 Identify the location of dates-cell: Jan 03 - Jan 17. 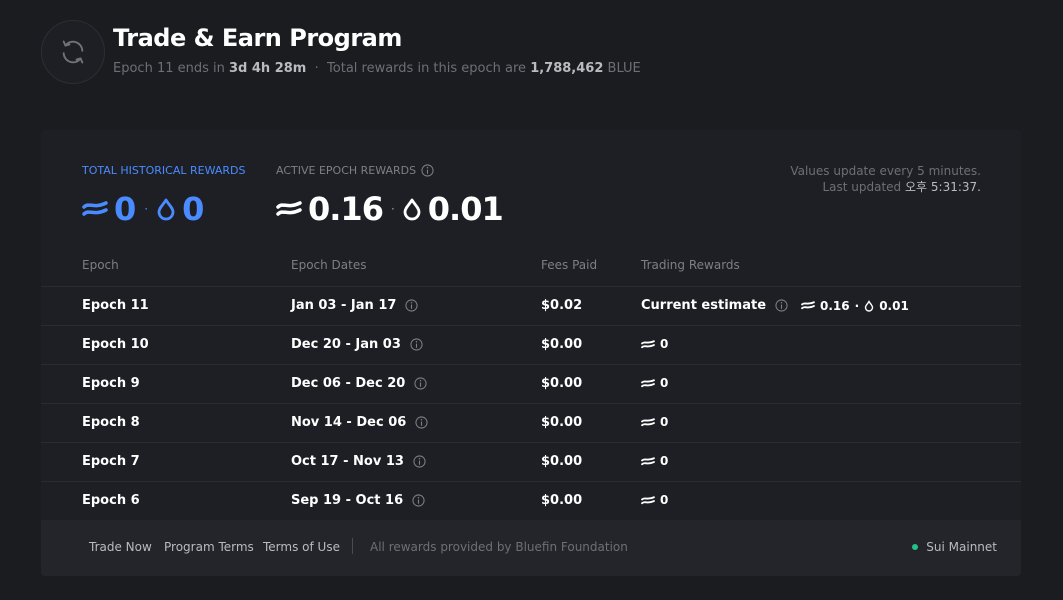
(355, 305).